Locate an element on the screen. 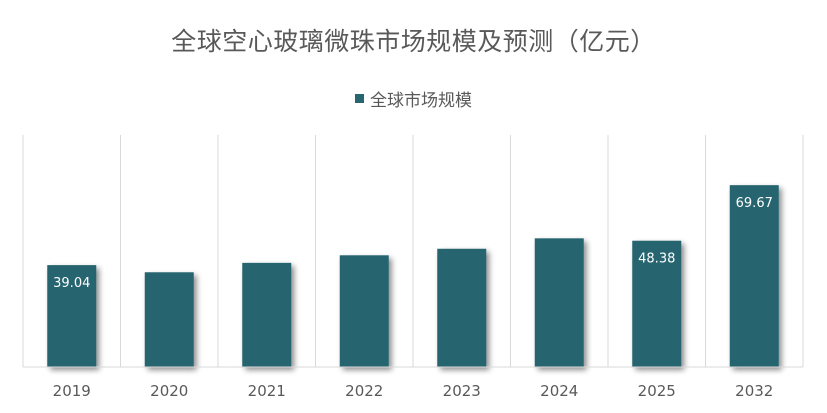  x-tick-label: 2021 is located at coordinates (267, 391).